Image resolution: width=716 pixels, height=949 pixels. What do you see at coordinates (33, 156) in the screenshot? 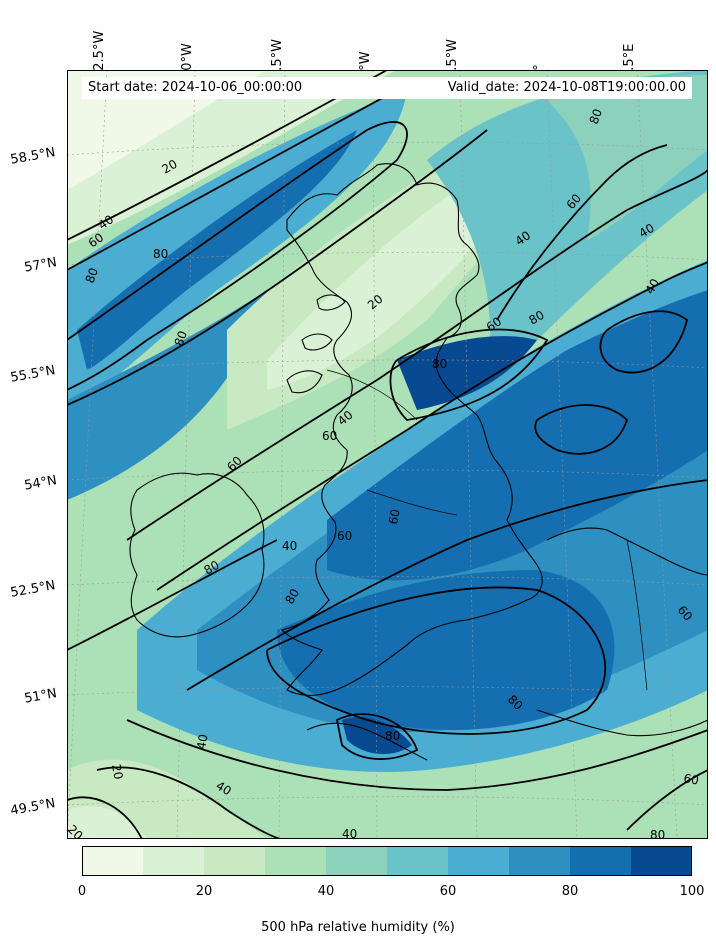
I see `lat-label: 58.5°N` at bounding box center [33, 156].